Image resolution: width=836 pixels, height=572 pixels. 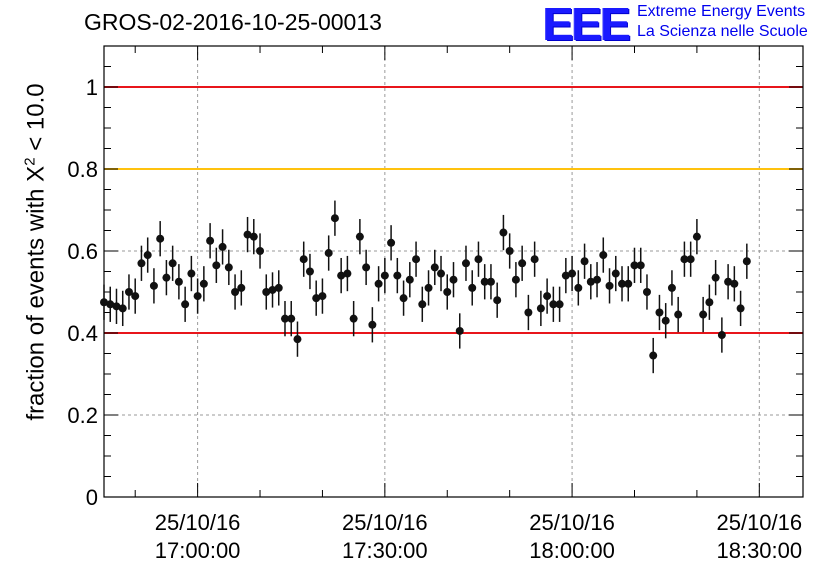 What do you see at coordinates (82, 251) in the screenshot?
I see `y-tick-label: 0.6` at bounding box center [82, 251].